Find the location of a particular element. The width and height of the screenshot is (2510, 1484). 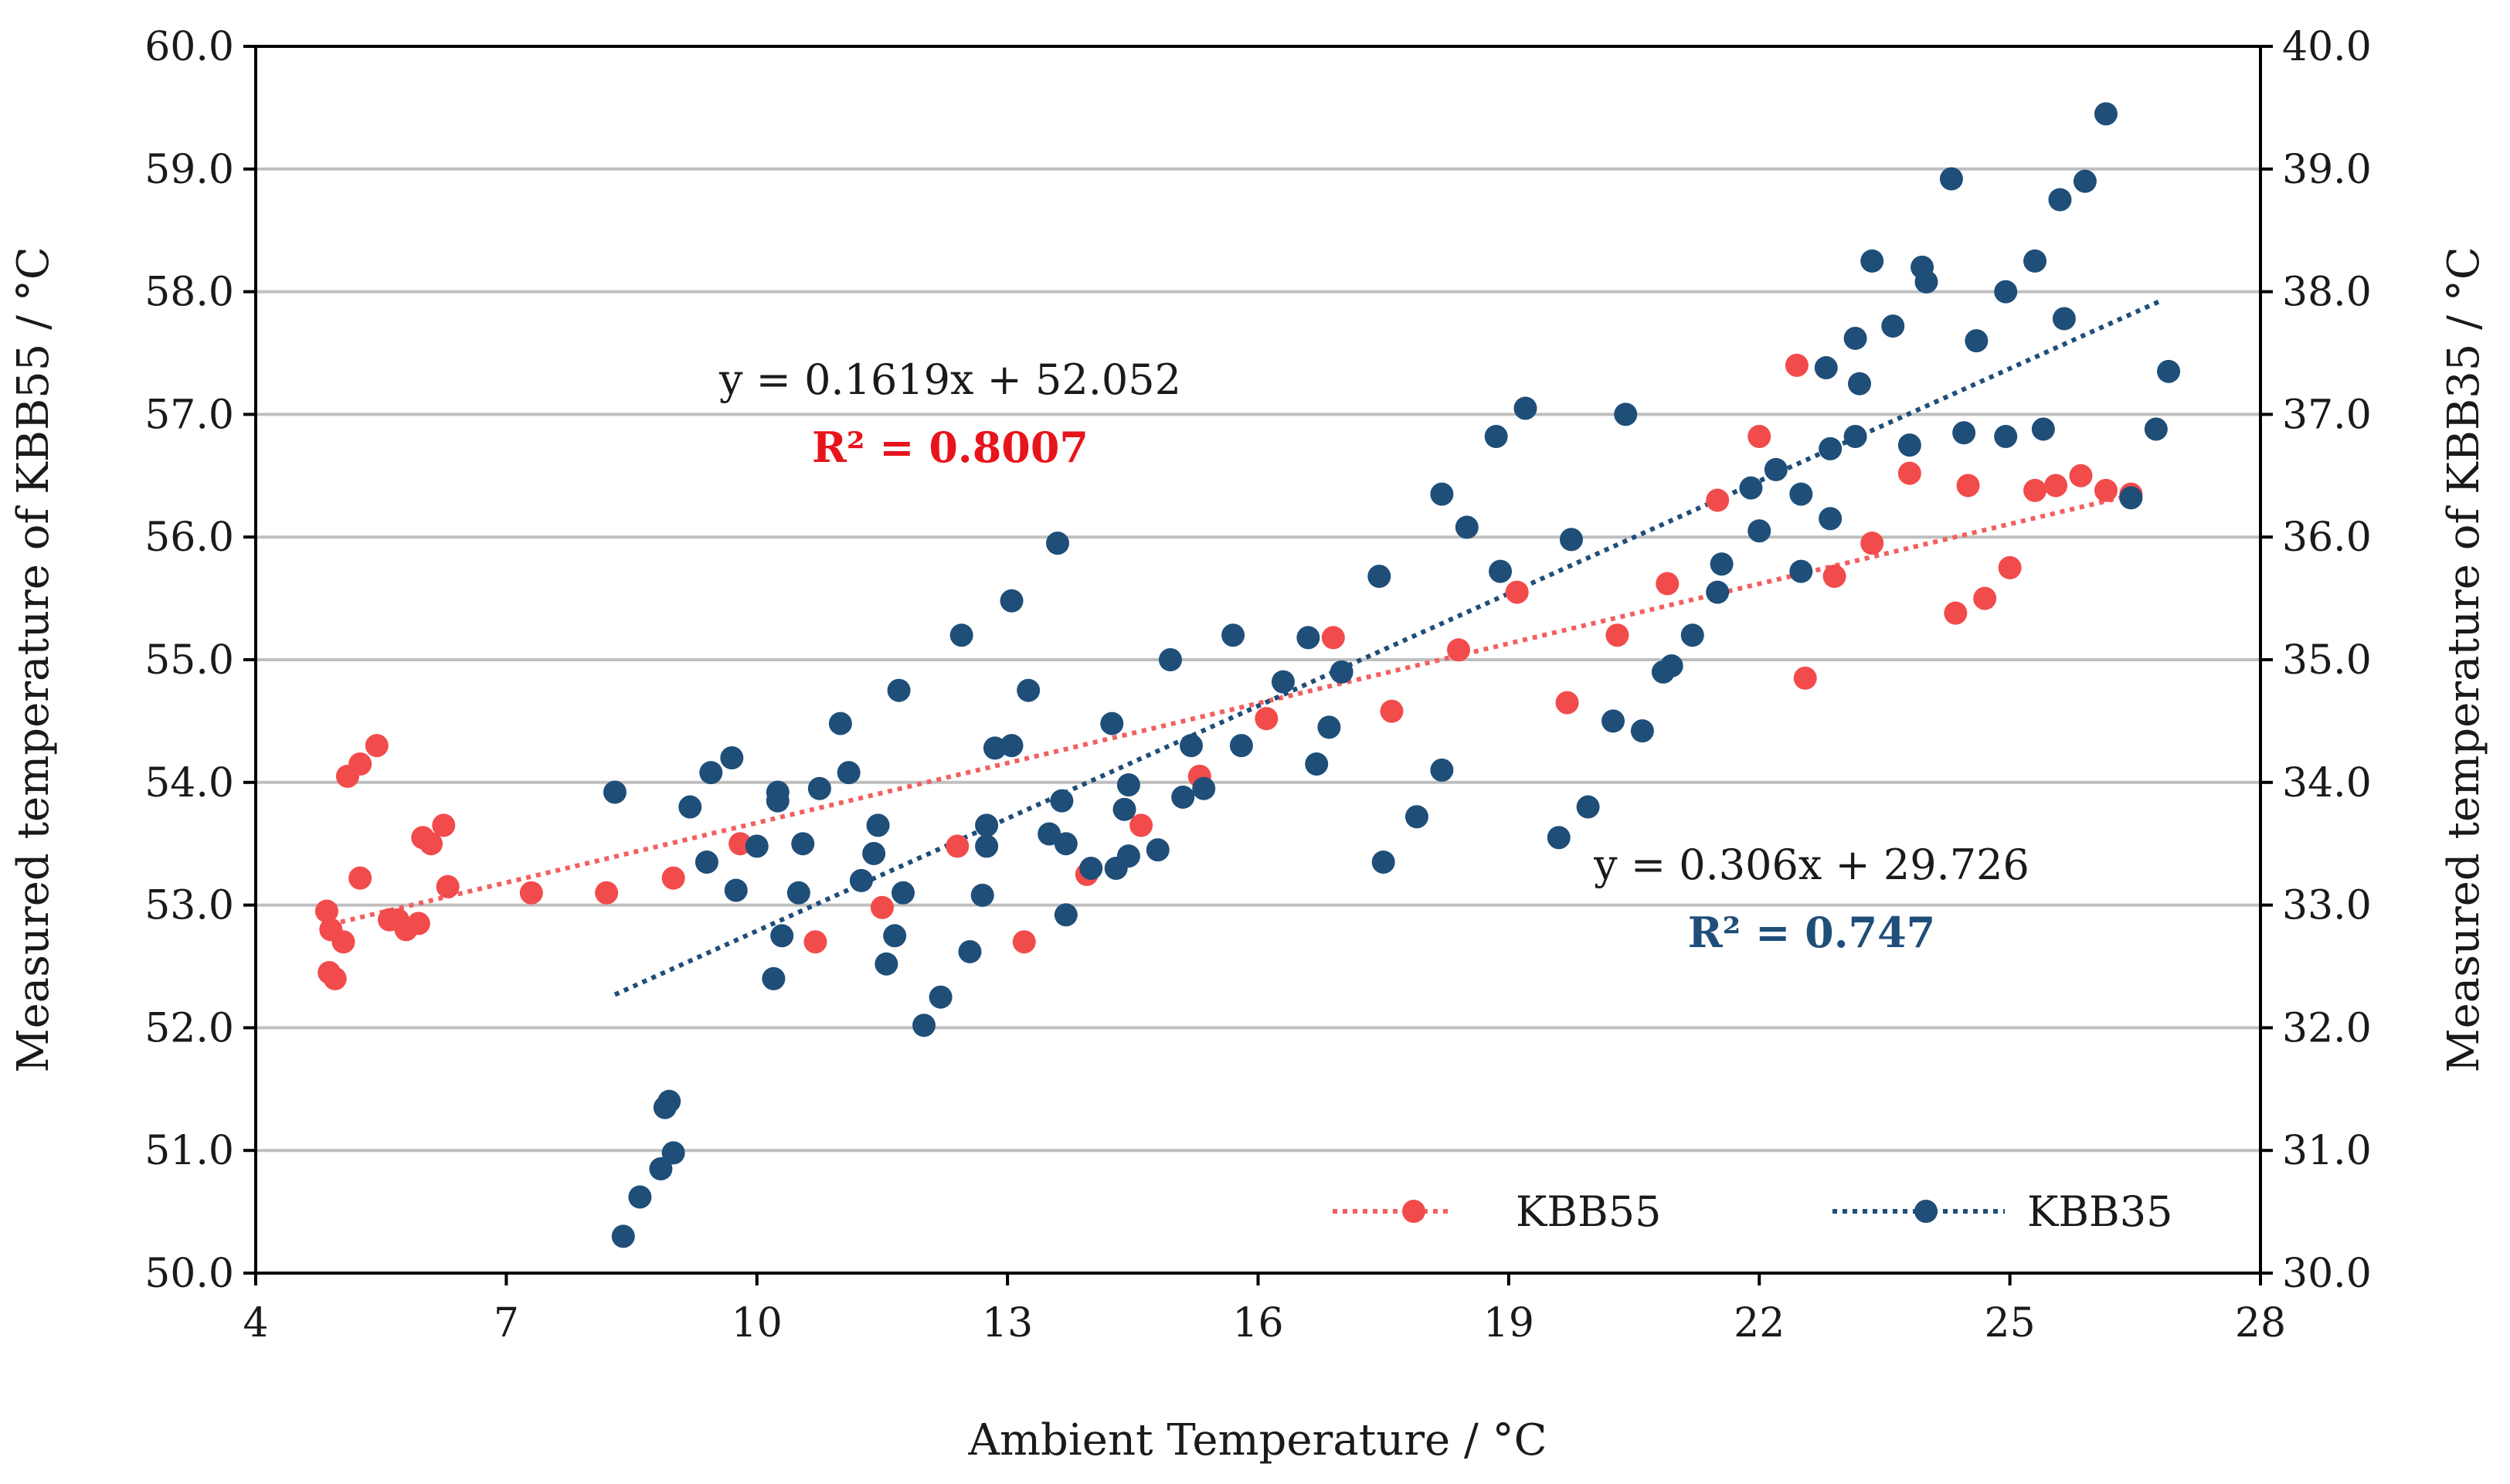

y-axis-right-title: Measured temperature of KBB35 / °C is located at coordinates (2464, 659).